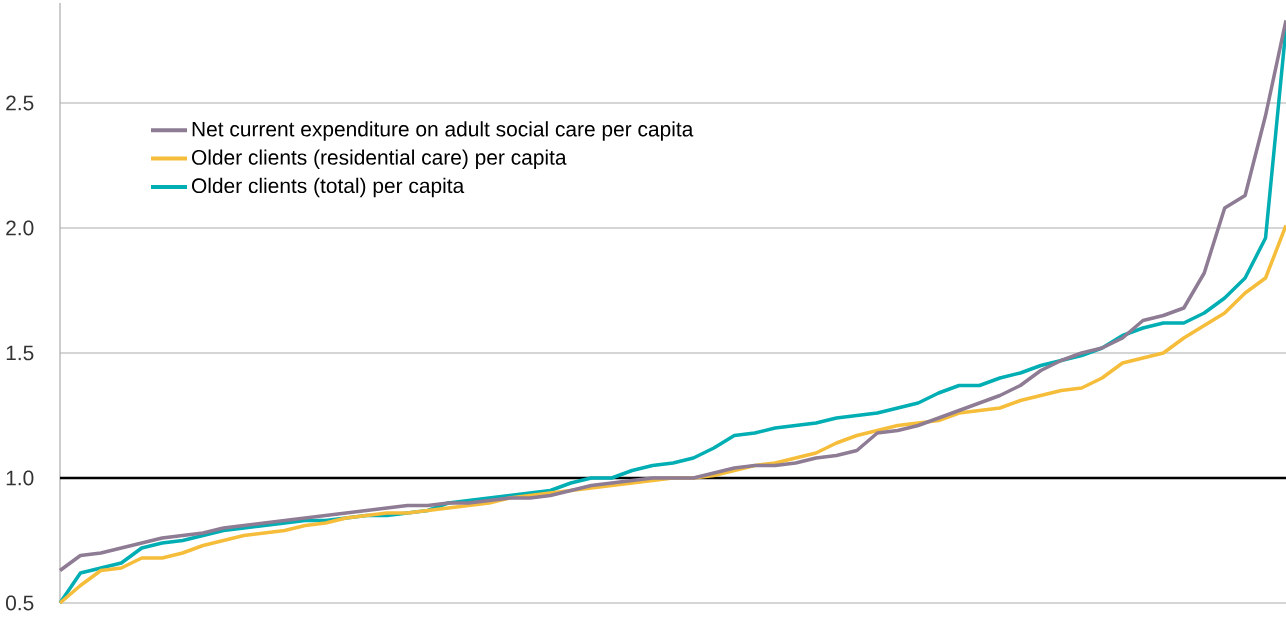  Describe the element at coordinates (19, 603) in the screenshot. I see `y-tick-label: 0.5` at that location.